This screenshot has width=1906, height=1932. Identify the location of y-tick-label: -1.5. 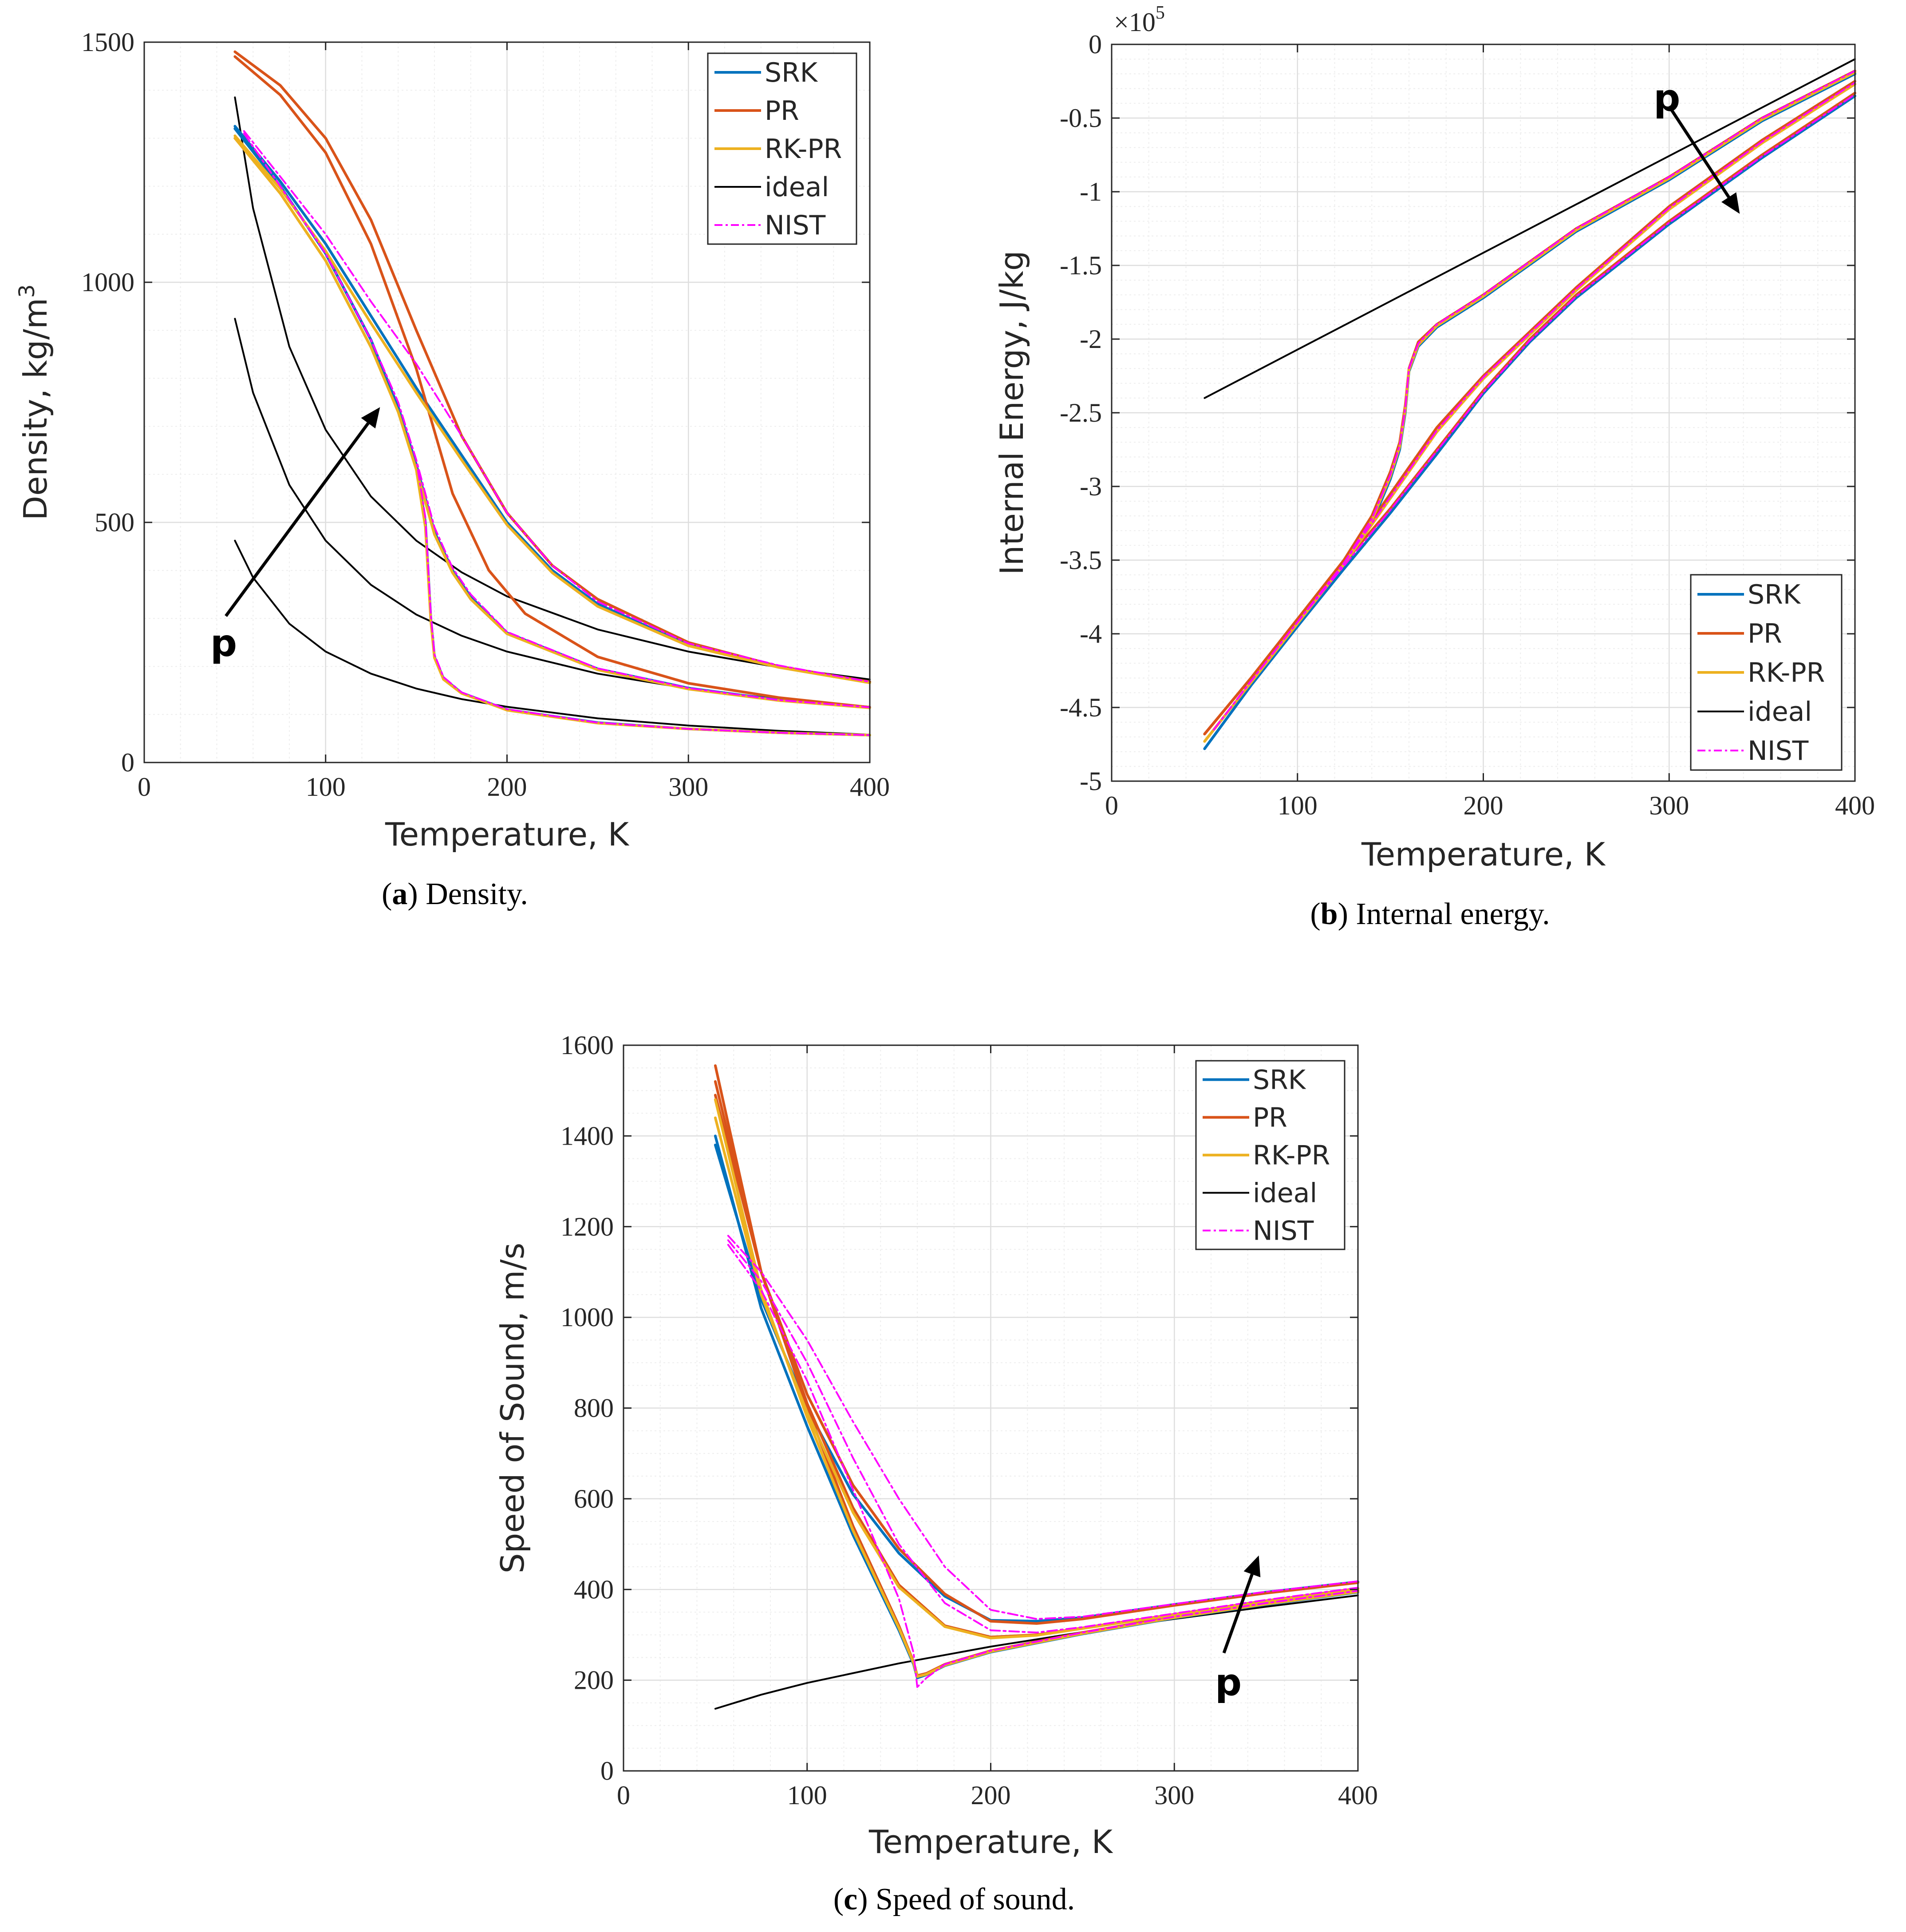
(1081, 265).